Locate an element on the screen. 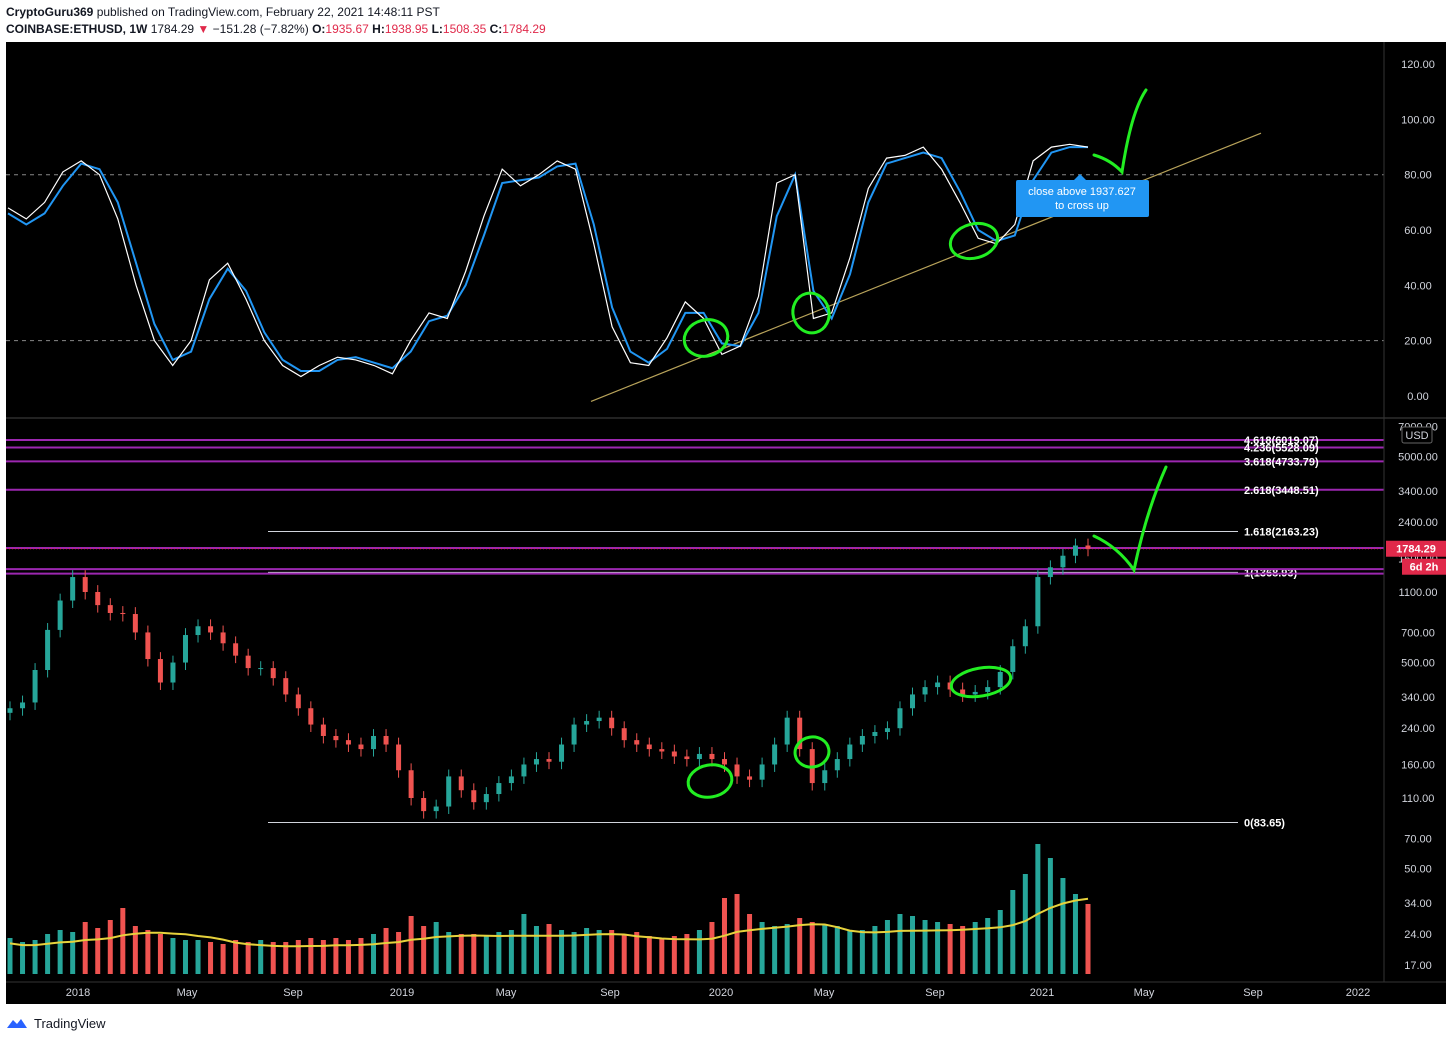 The height and width of the screenshot is (1041, 1452). interval: 1W is located at coordinates (138, 29).